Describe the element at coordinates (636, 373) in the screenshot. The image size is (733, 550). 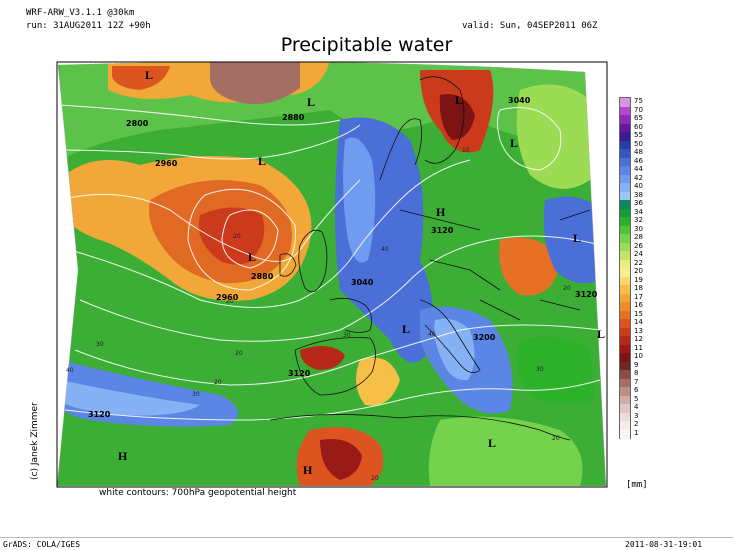
I see `colorbar-tick-label: 8` at that location.